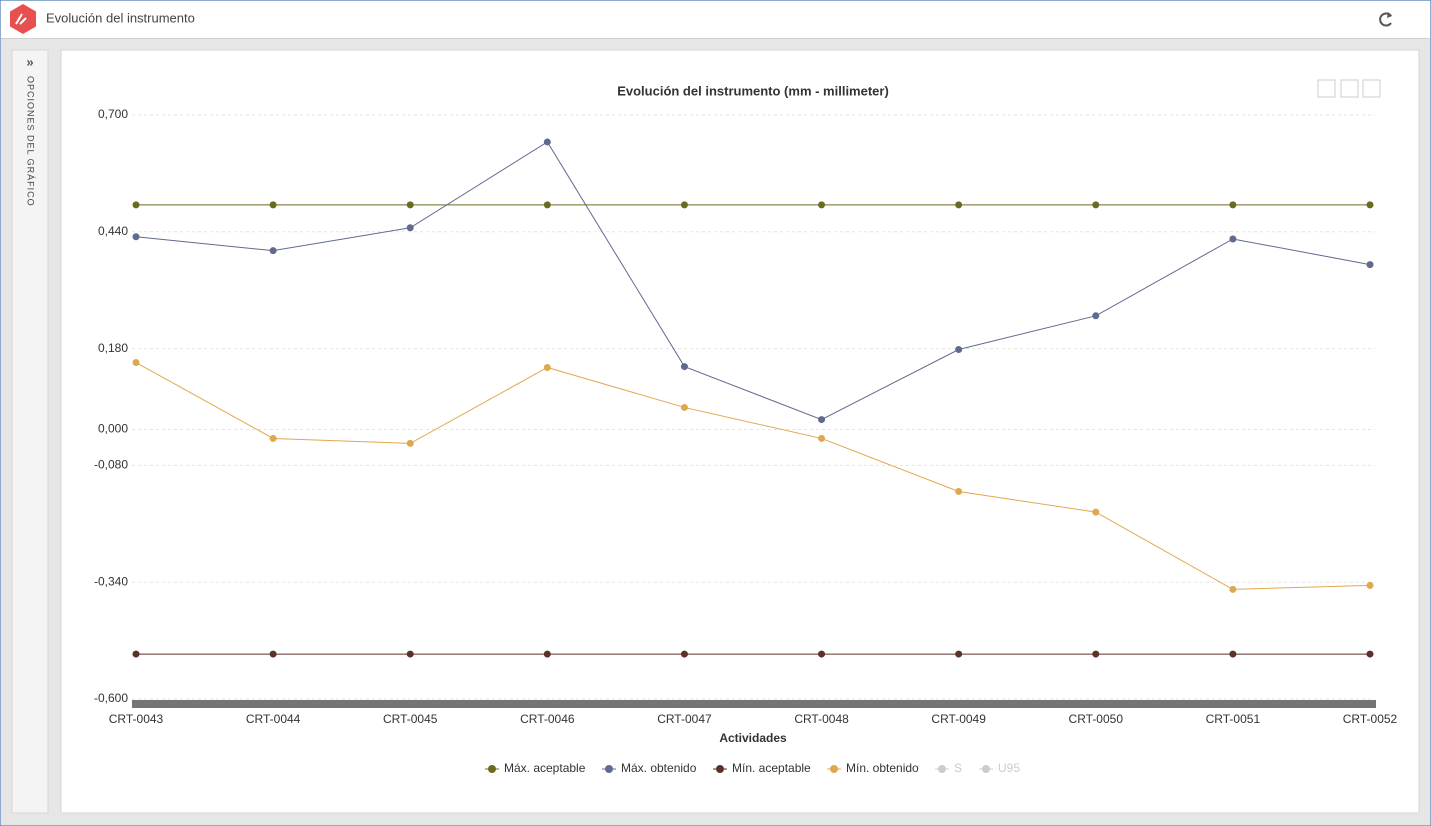 The height and width of the screenshot is (826, 1431). What do you see at coordinates (136, 719) in the screenshot?
I see `x-tick-label: CRT-0043` at bounding box center [136, 719].